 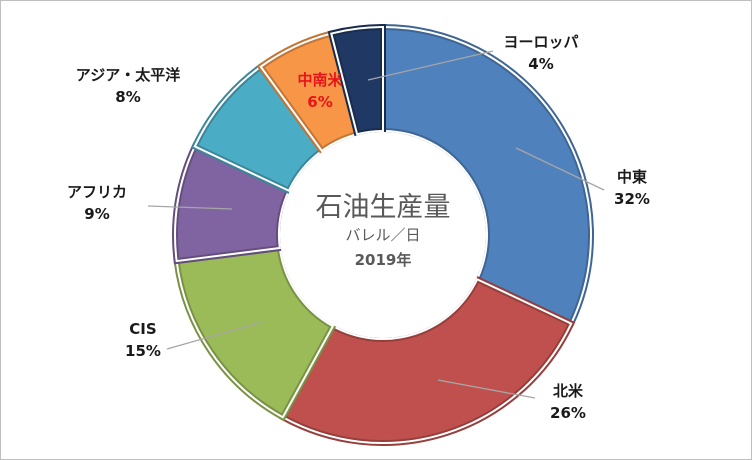 I want to click on donut-hole, so click(x=383, y=235).